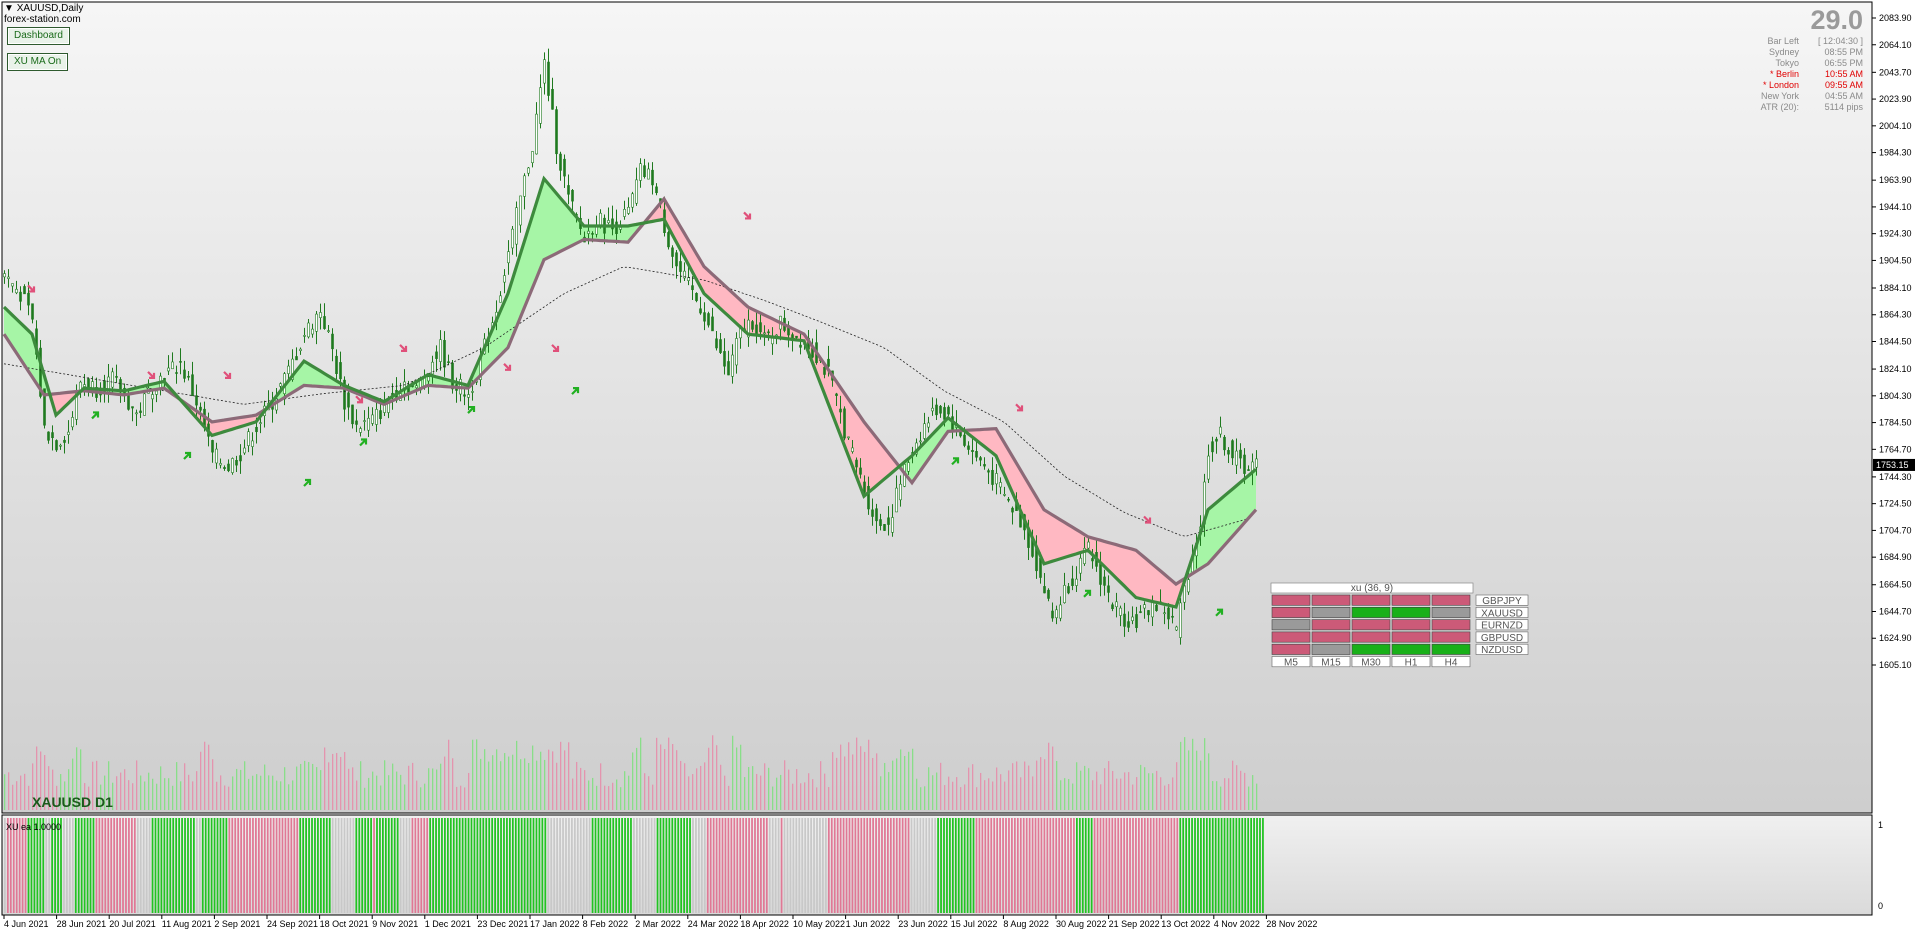 The width and height of the screenshot is (1916, 938). Describe the element at coordinates (937, 865) in the screenshot. I see `sub-plot-area` at that location.